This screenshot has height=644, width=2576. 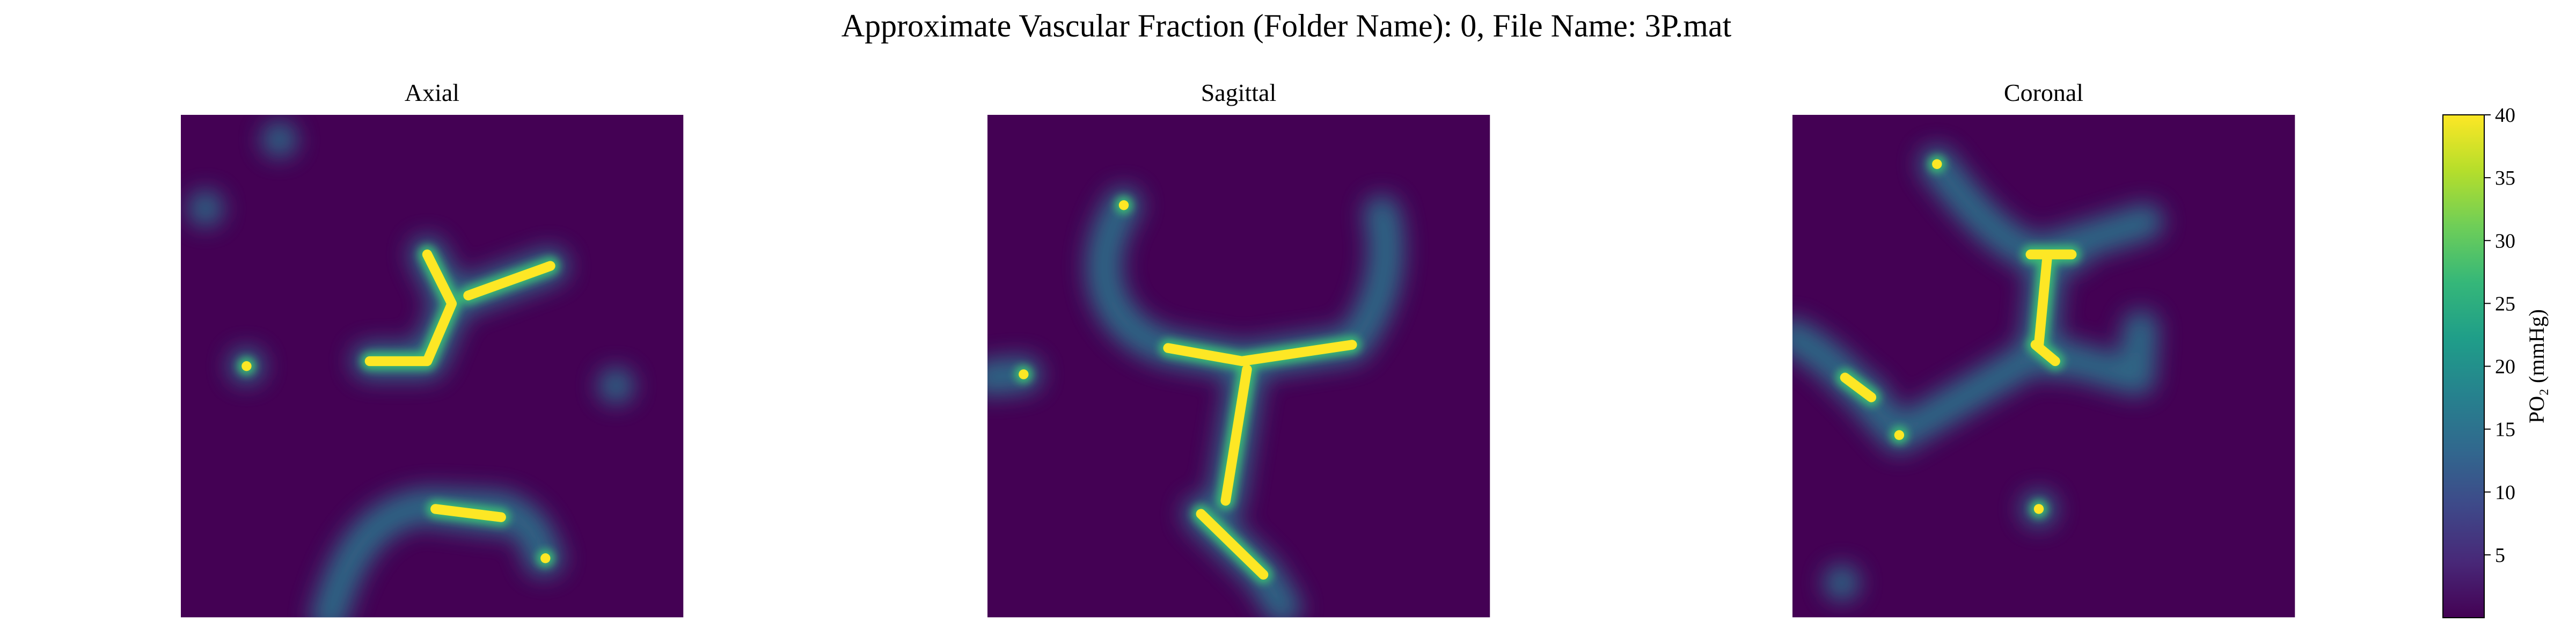 I want to click on colorbar-tick-label: 30, so click(x=2505, y=241).